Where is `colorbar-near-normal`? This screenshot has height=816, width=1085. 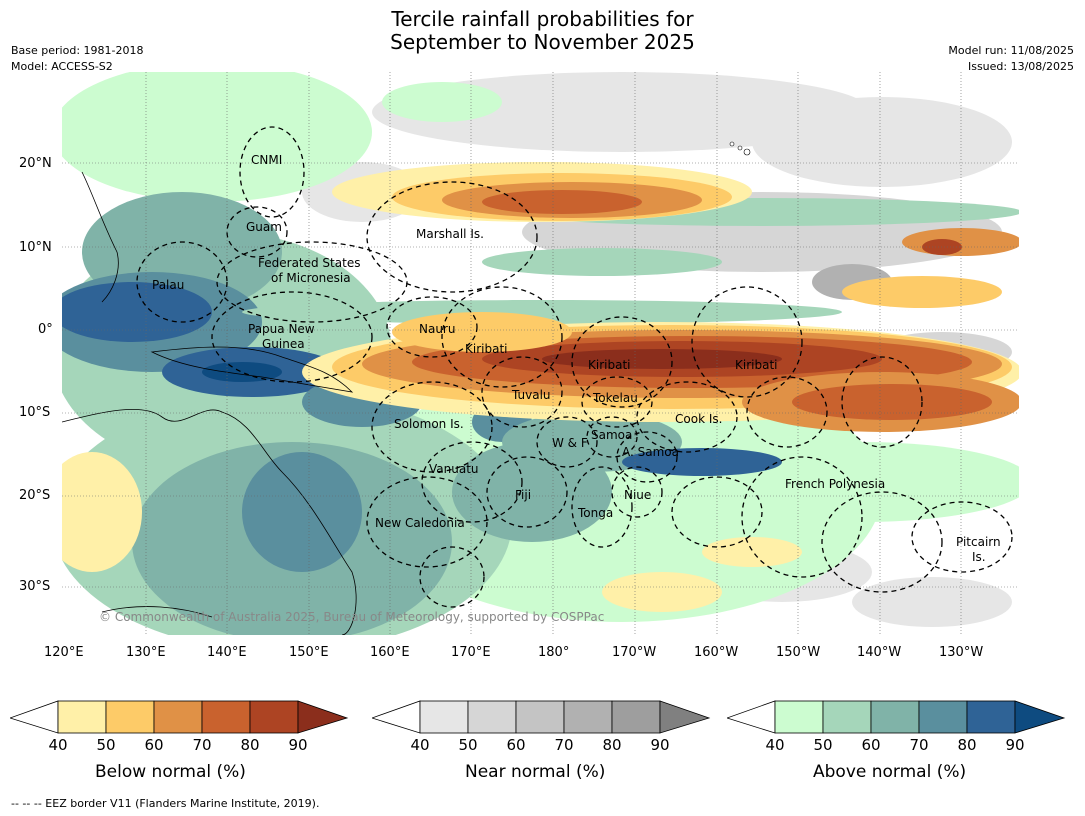 colorbar-near-normal is located at coordinates (541, 717).